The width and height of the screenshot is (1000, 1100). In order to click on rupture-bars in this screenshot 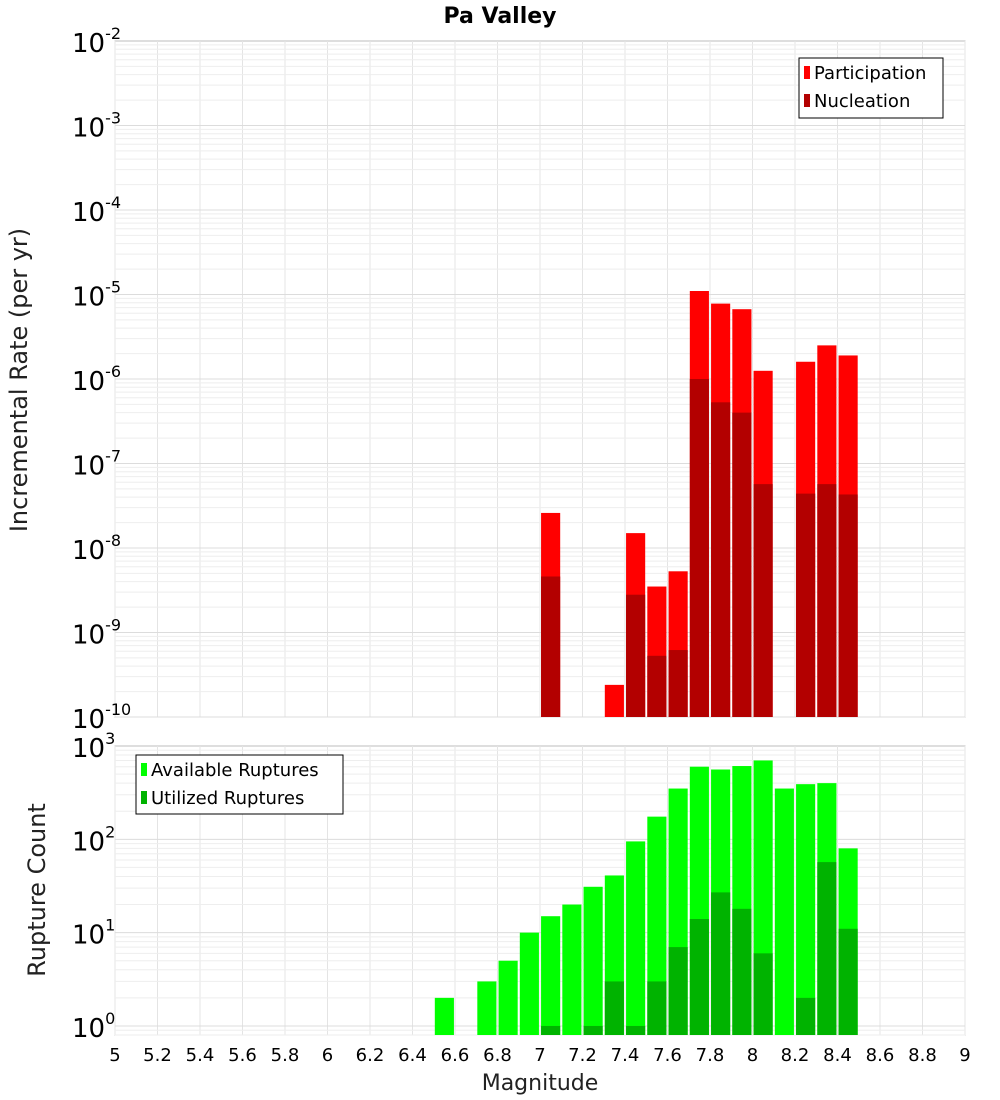, I will do `click(646, 897)`.